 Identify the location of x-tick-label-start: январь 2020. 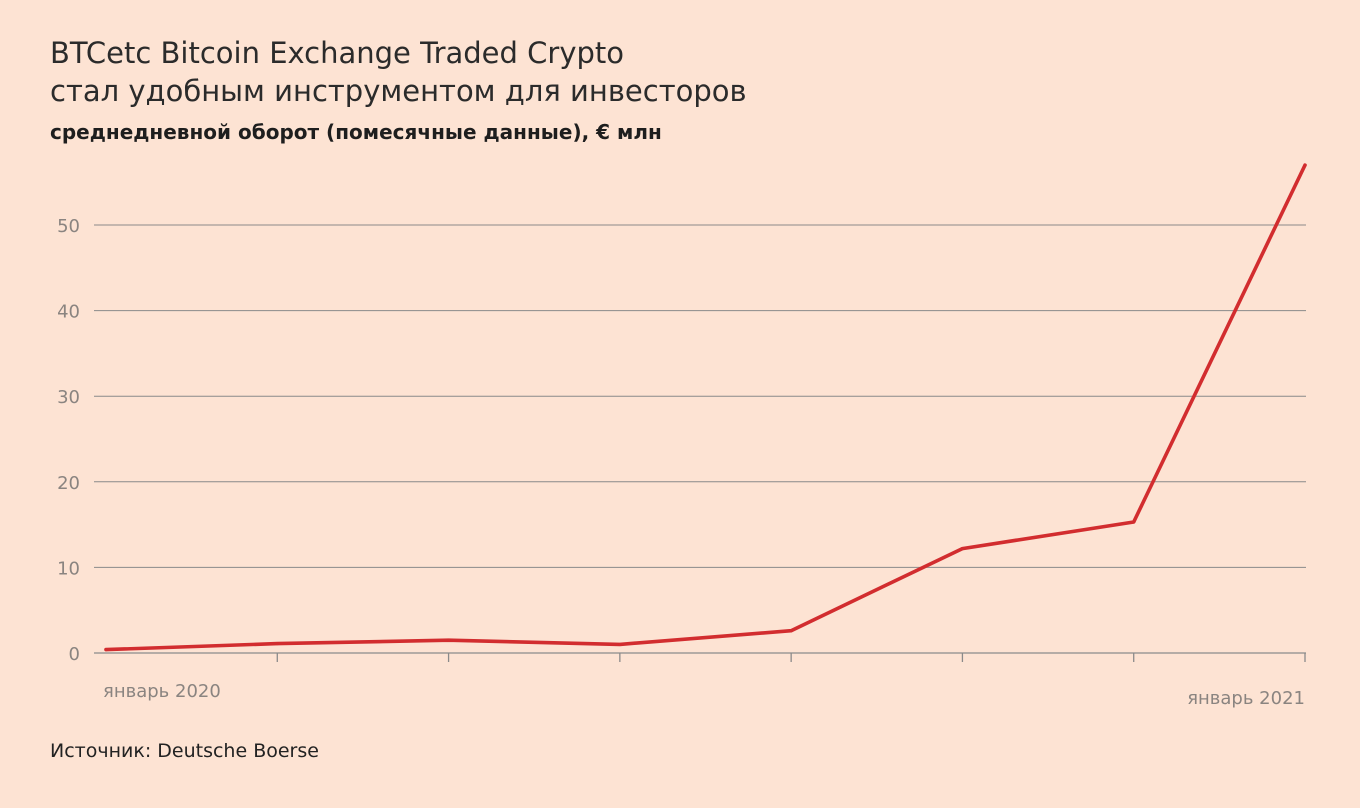
(162, 691).